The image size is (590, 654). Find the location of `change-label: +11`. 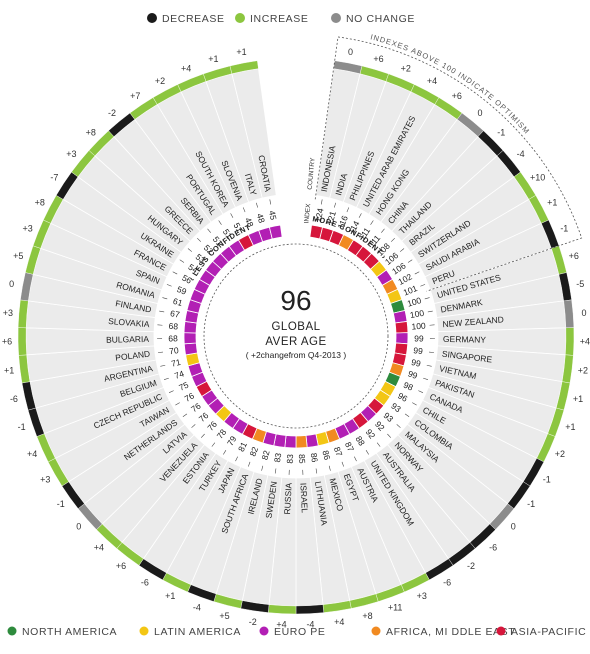

change-label: +11 is located at coordinates (395, 607).